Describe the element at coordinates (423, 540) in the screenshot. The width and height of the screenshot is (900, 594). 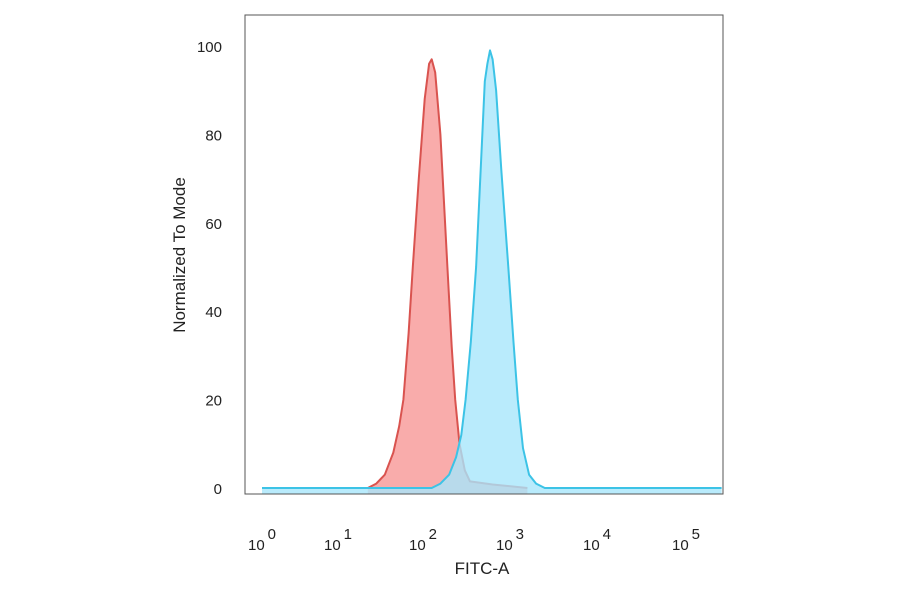
I see `x-tick-label: 10²` at that location.